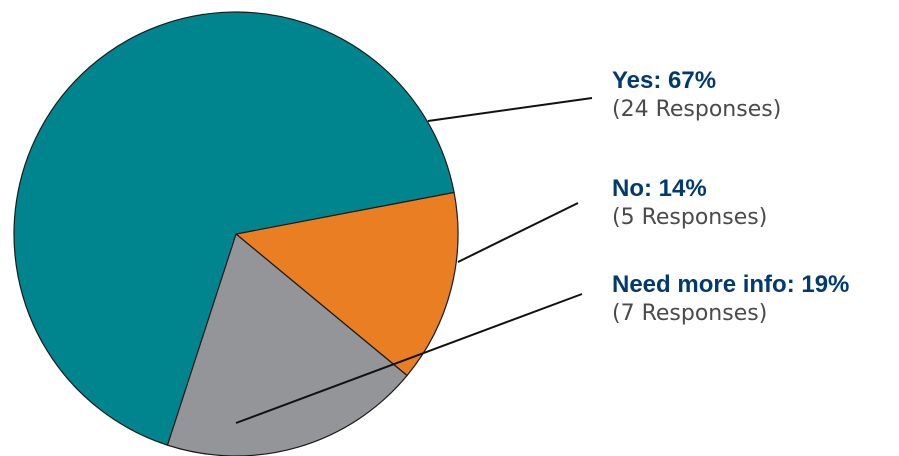 This screenshot has height=456, width=899. Describe the element at coordinates (664, 80) in the screenshot. I see `label-yes-title: Yes: 67%` at that location.